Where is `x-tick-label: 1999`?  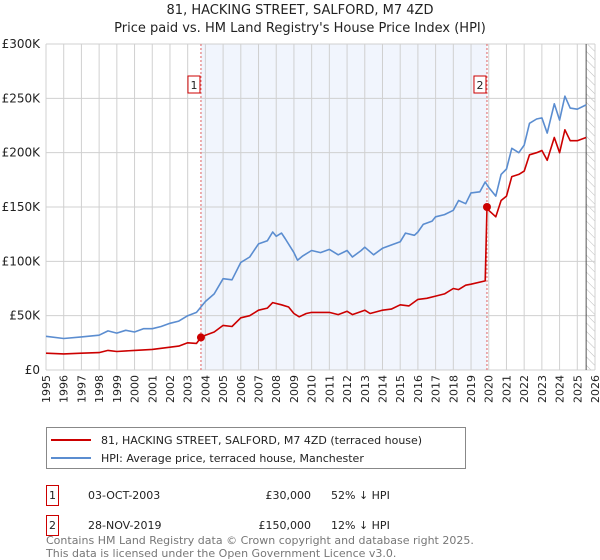
x-tick-label: 1999 is located at coordinates (117, 389).